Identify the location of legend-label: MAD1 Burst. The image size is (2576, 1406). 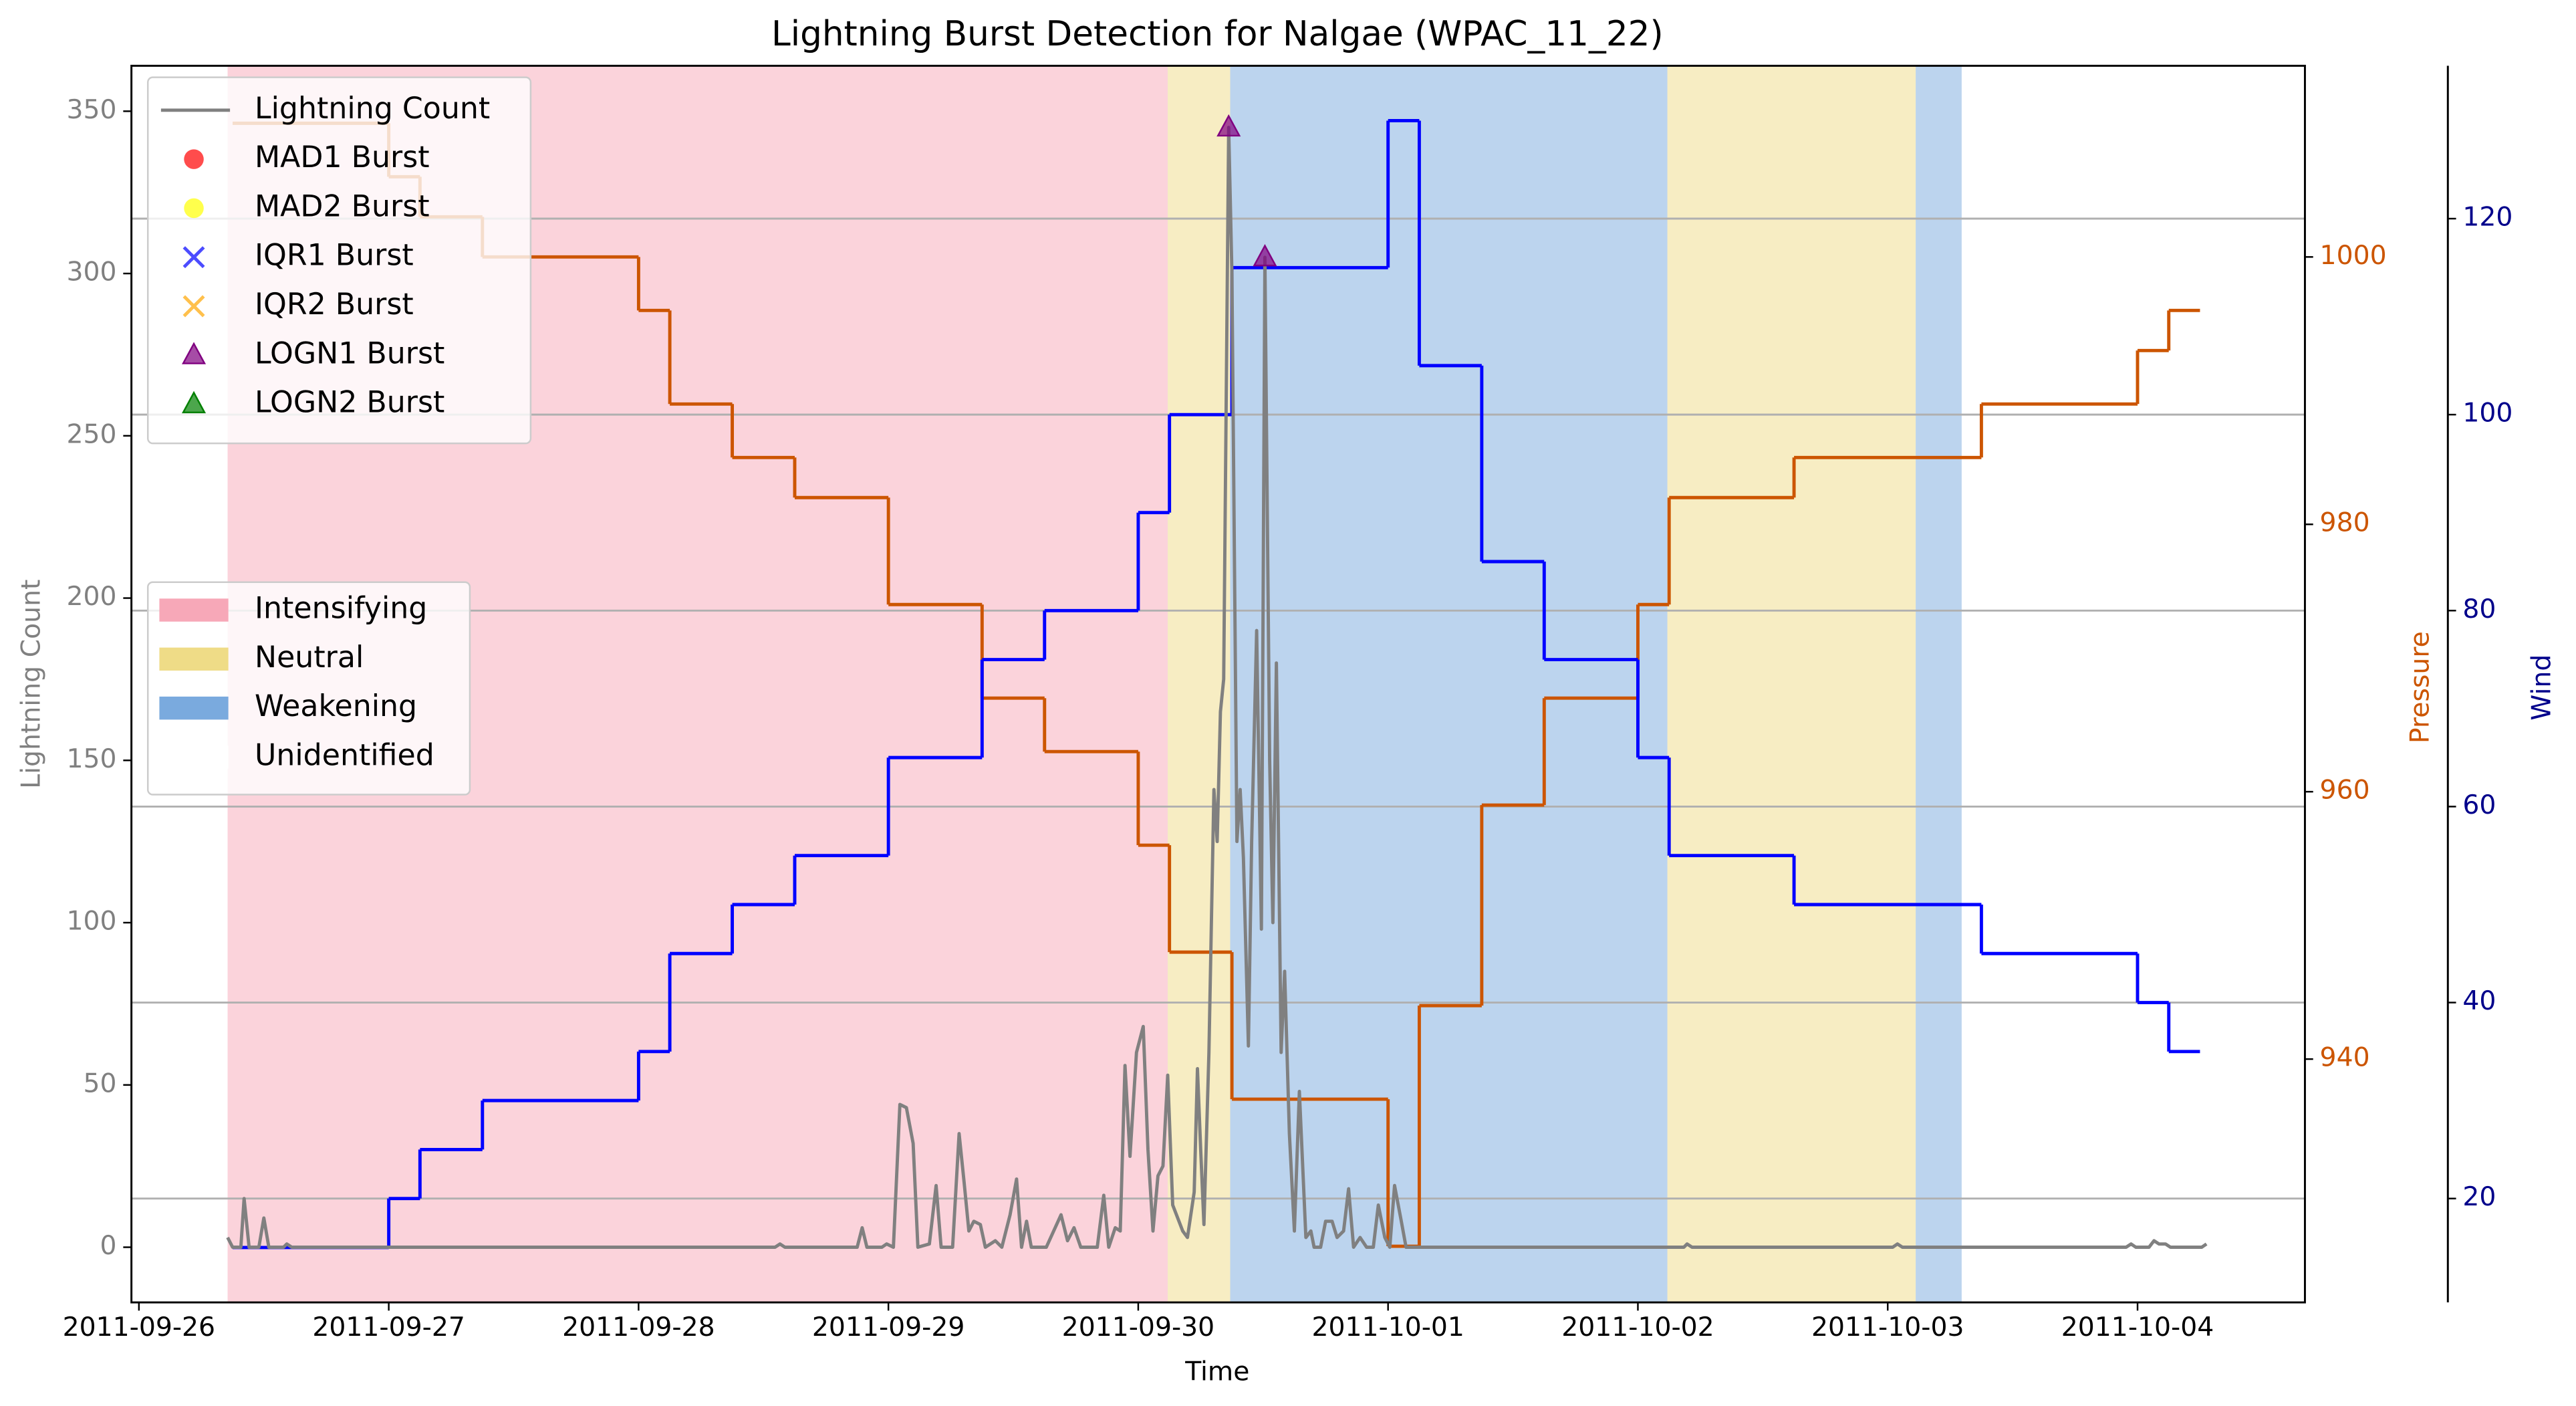
(343, 157).